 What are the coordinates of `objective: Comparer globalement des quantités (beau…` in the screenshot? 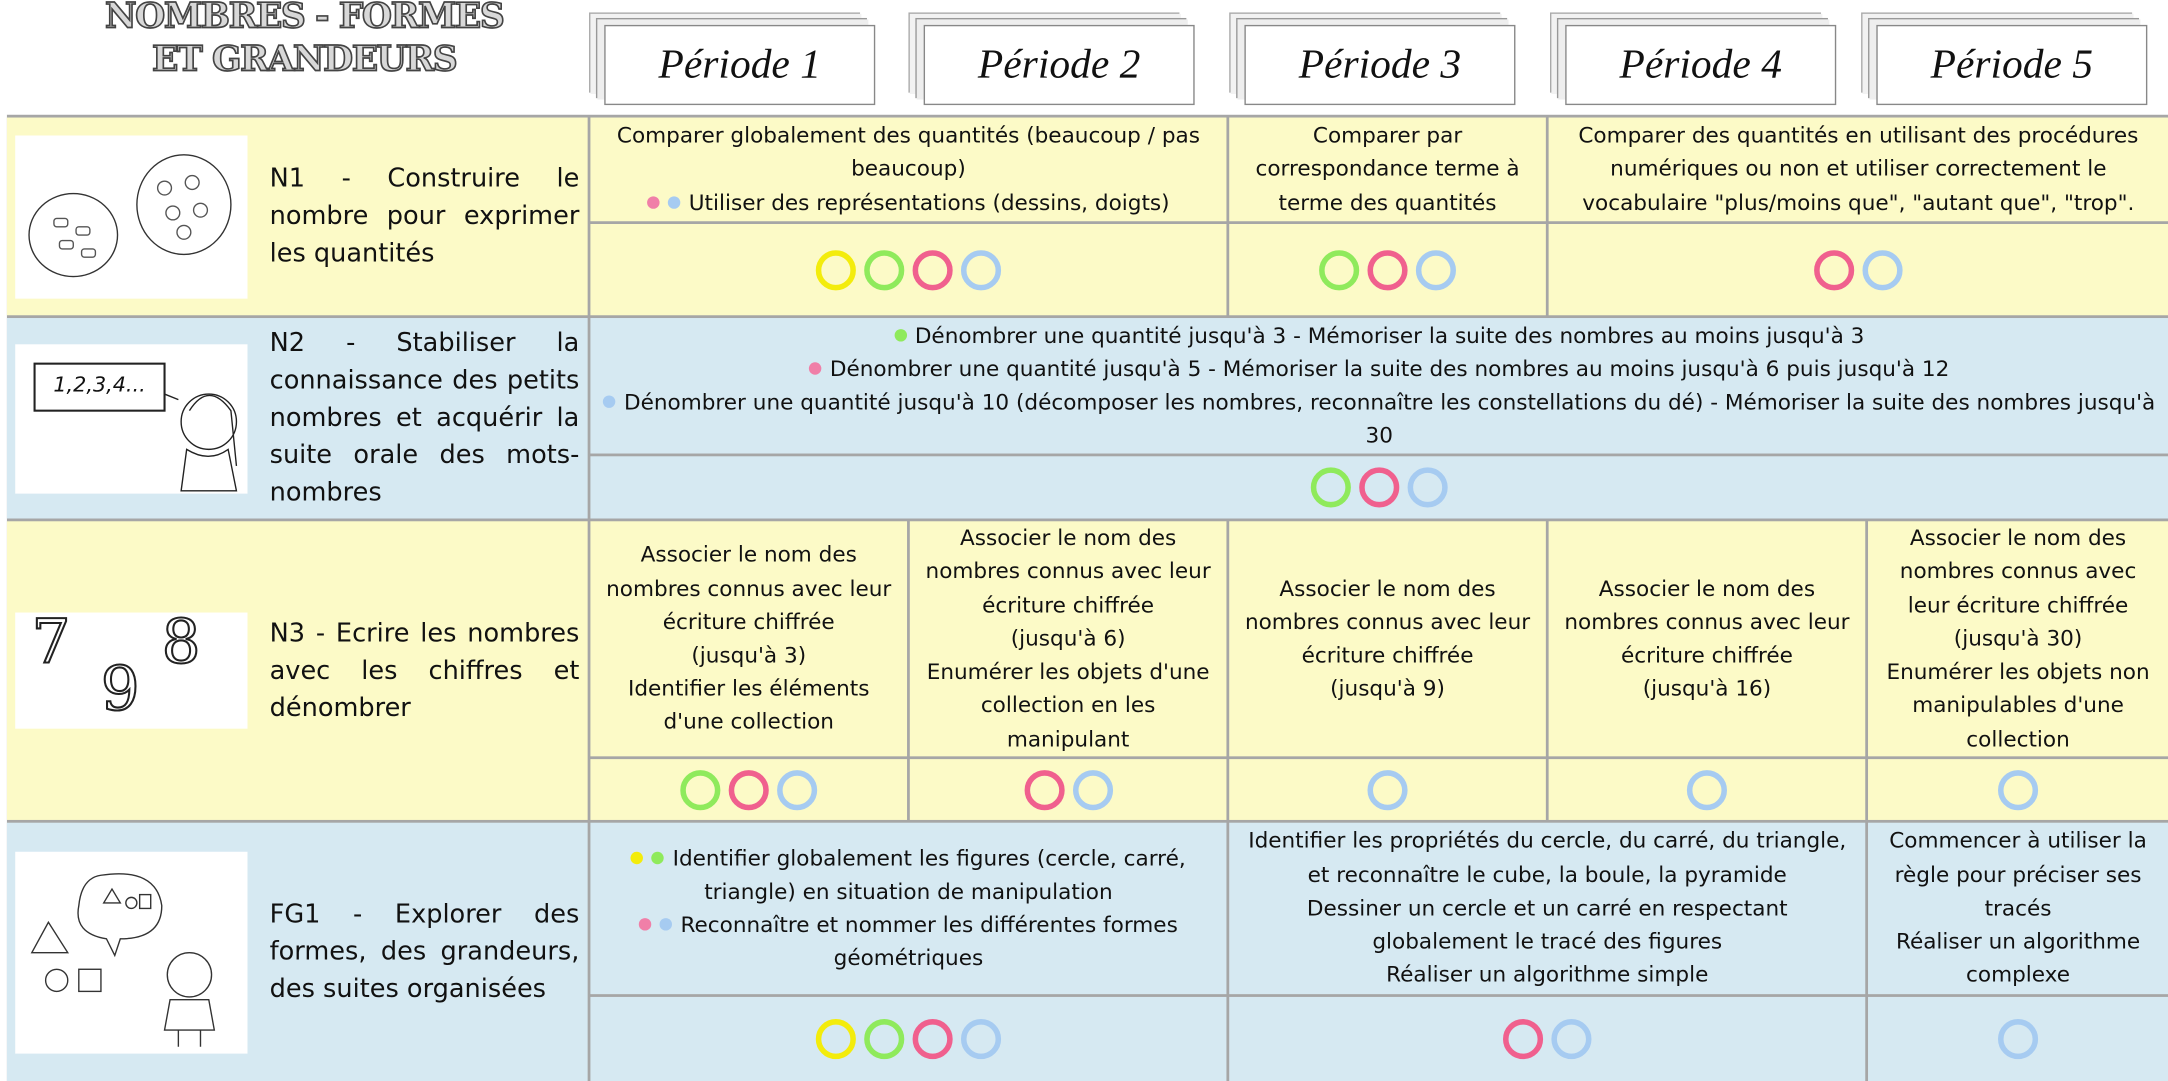 It's located at (908, 152).